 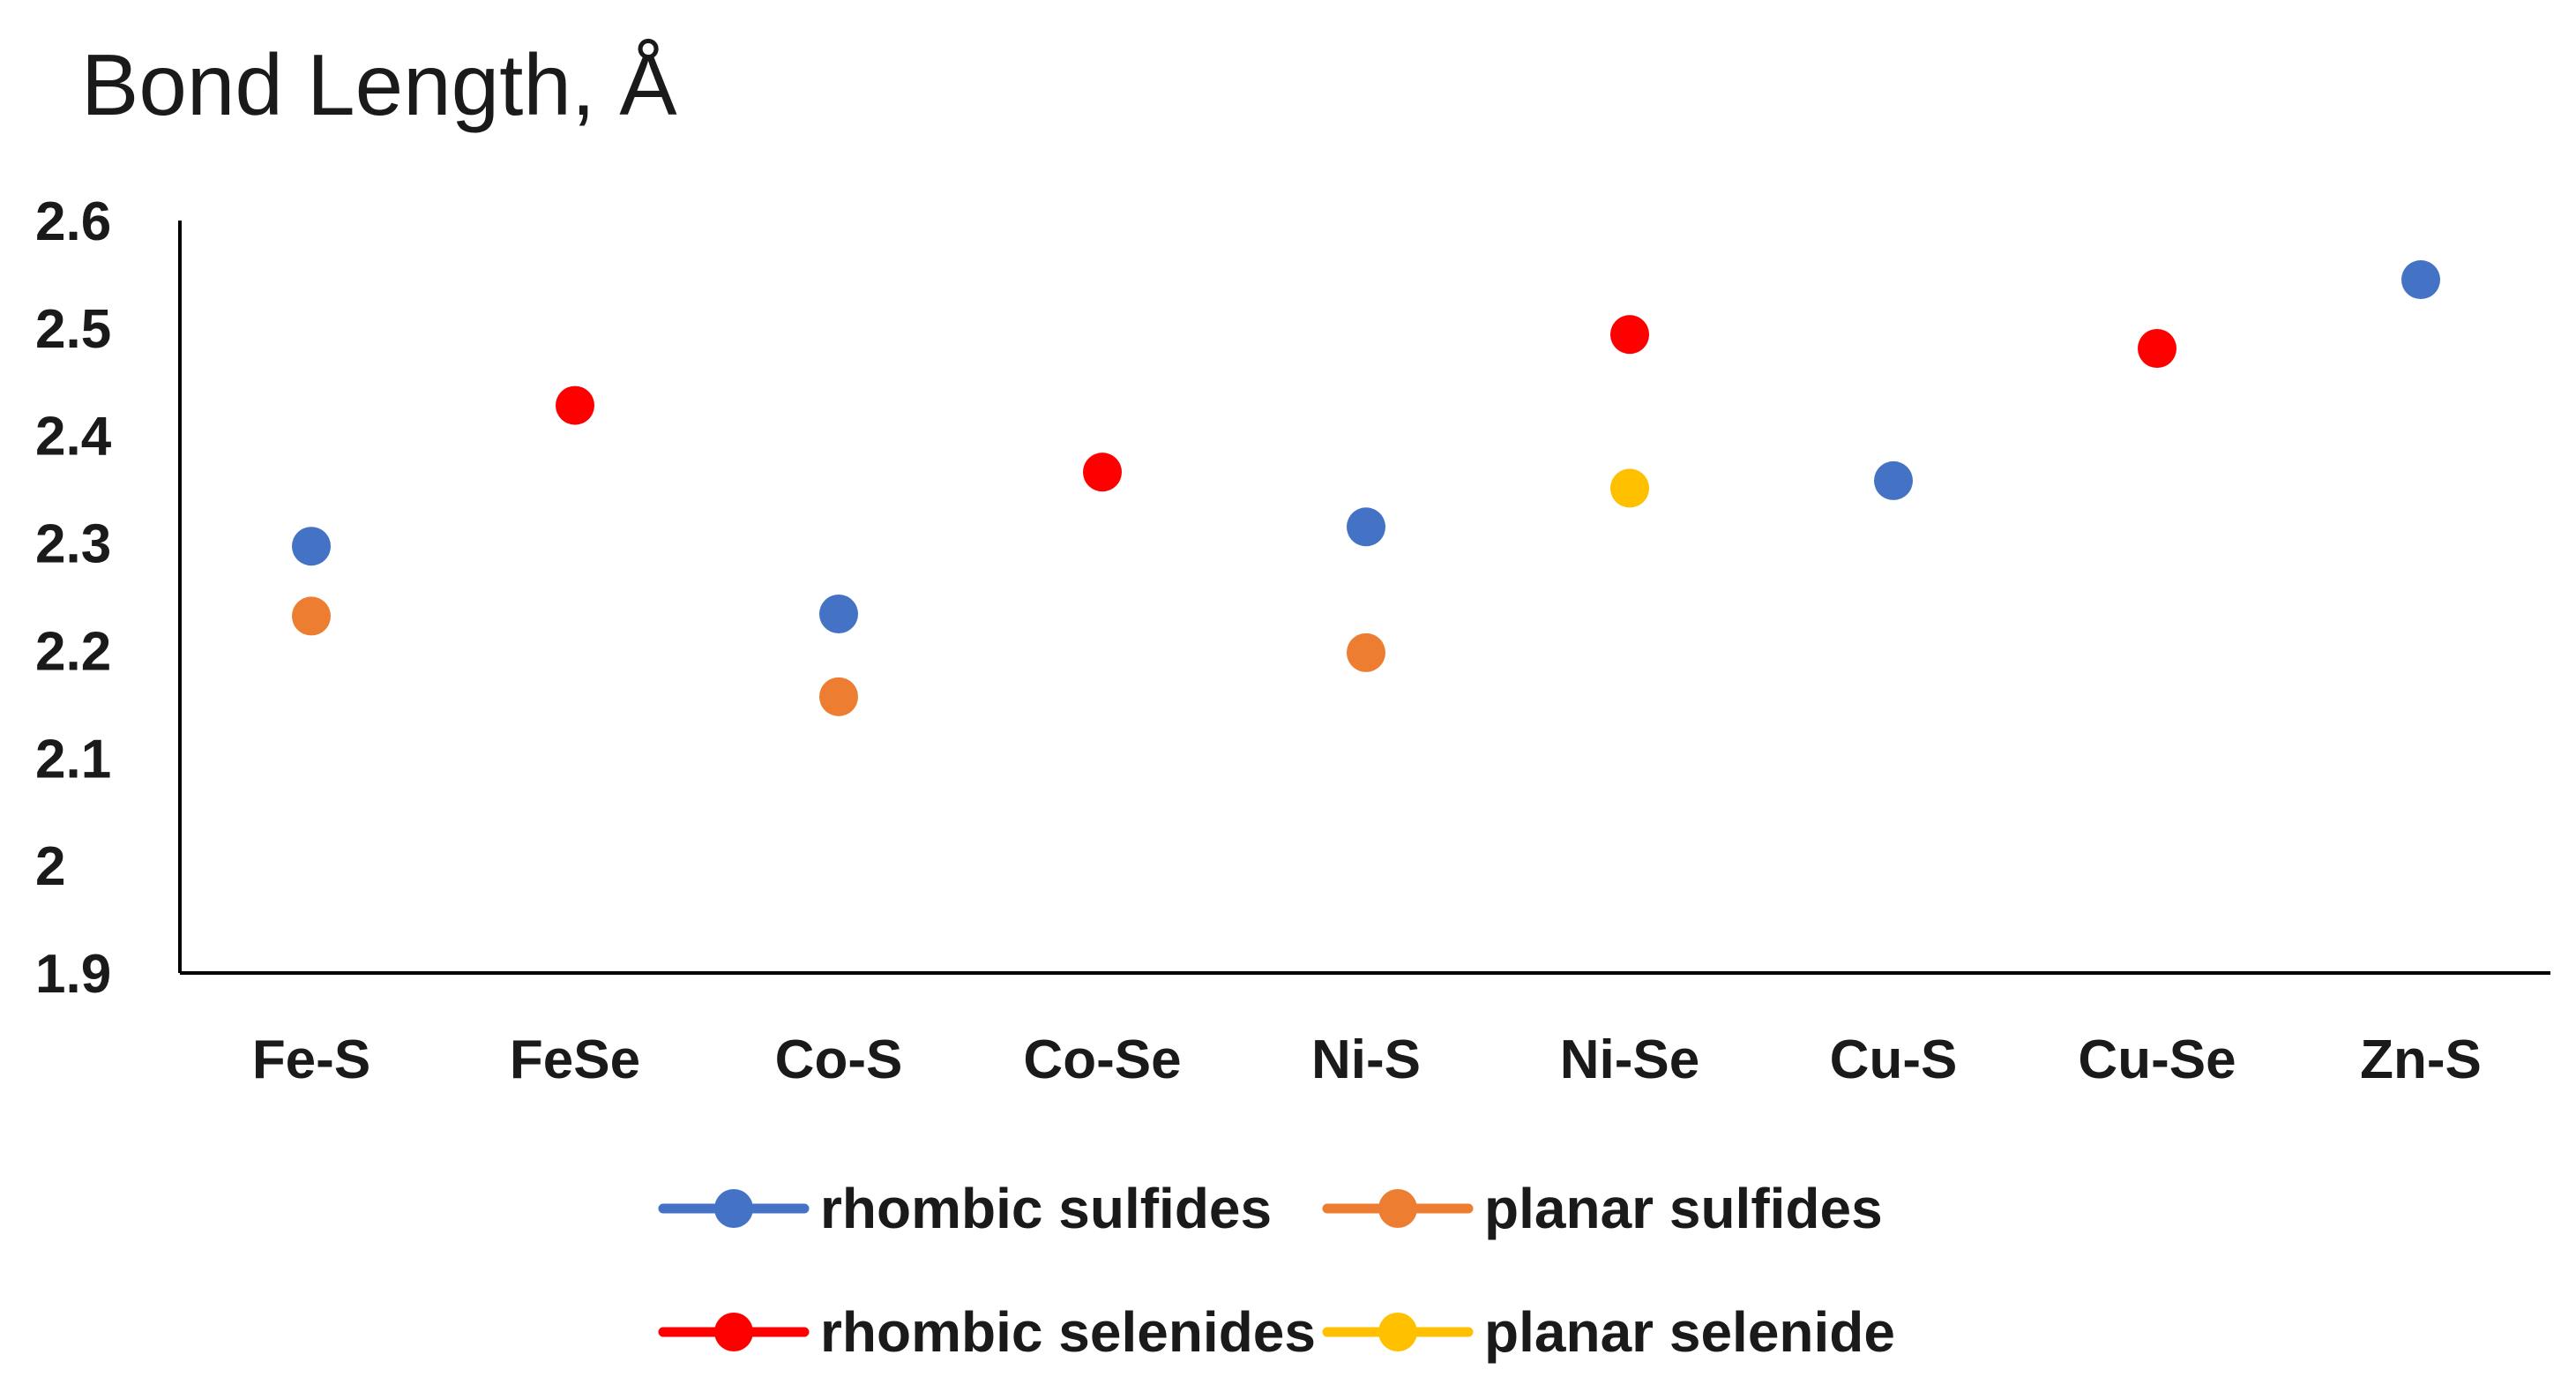 I want to click on y-tick-label: 2, so click(x=50, y=866).